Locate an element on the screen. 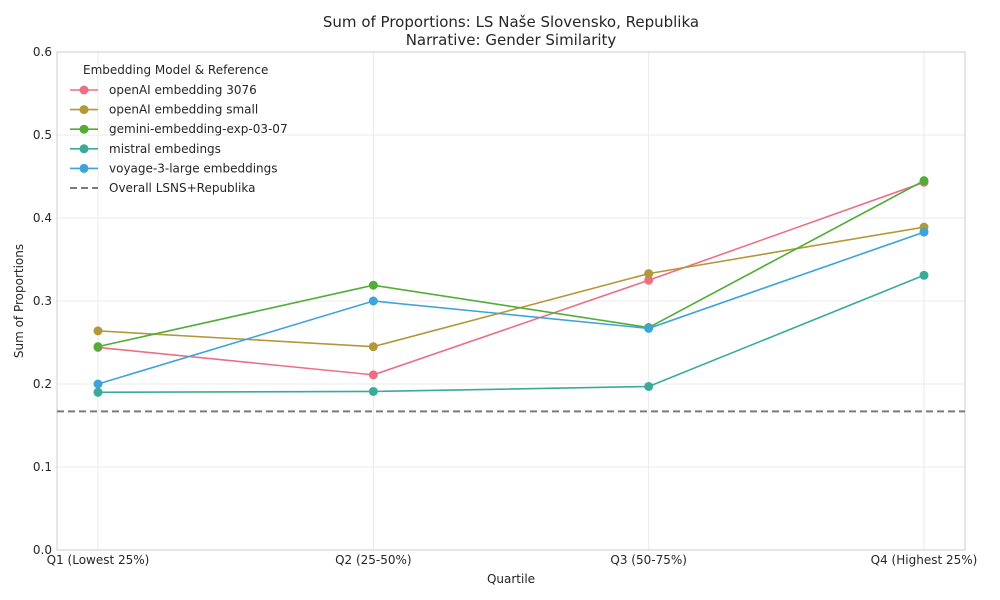  x-tick-label: Q1 (Lowest 25%) is located at coordinates (98, 560).